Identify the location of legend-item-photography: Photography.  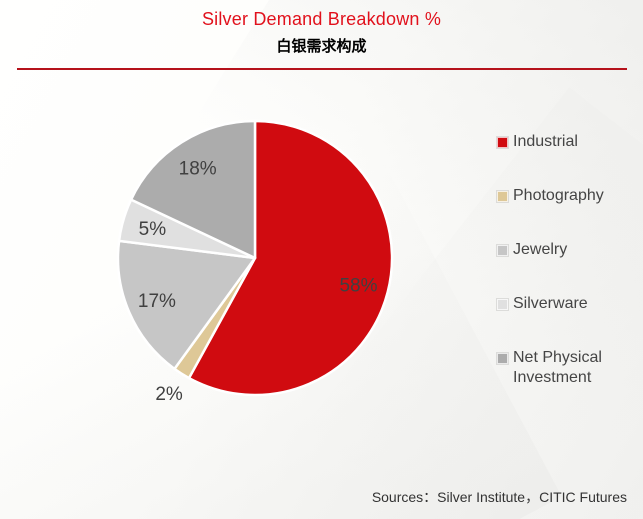
(567, 196).